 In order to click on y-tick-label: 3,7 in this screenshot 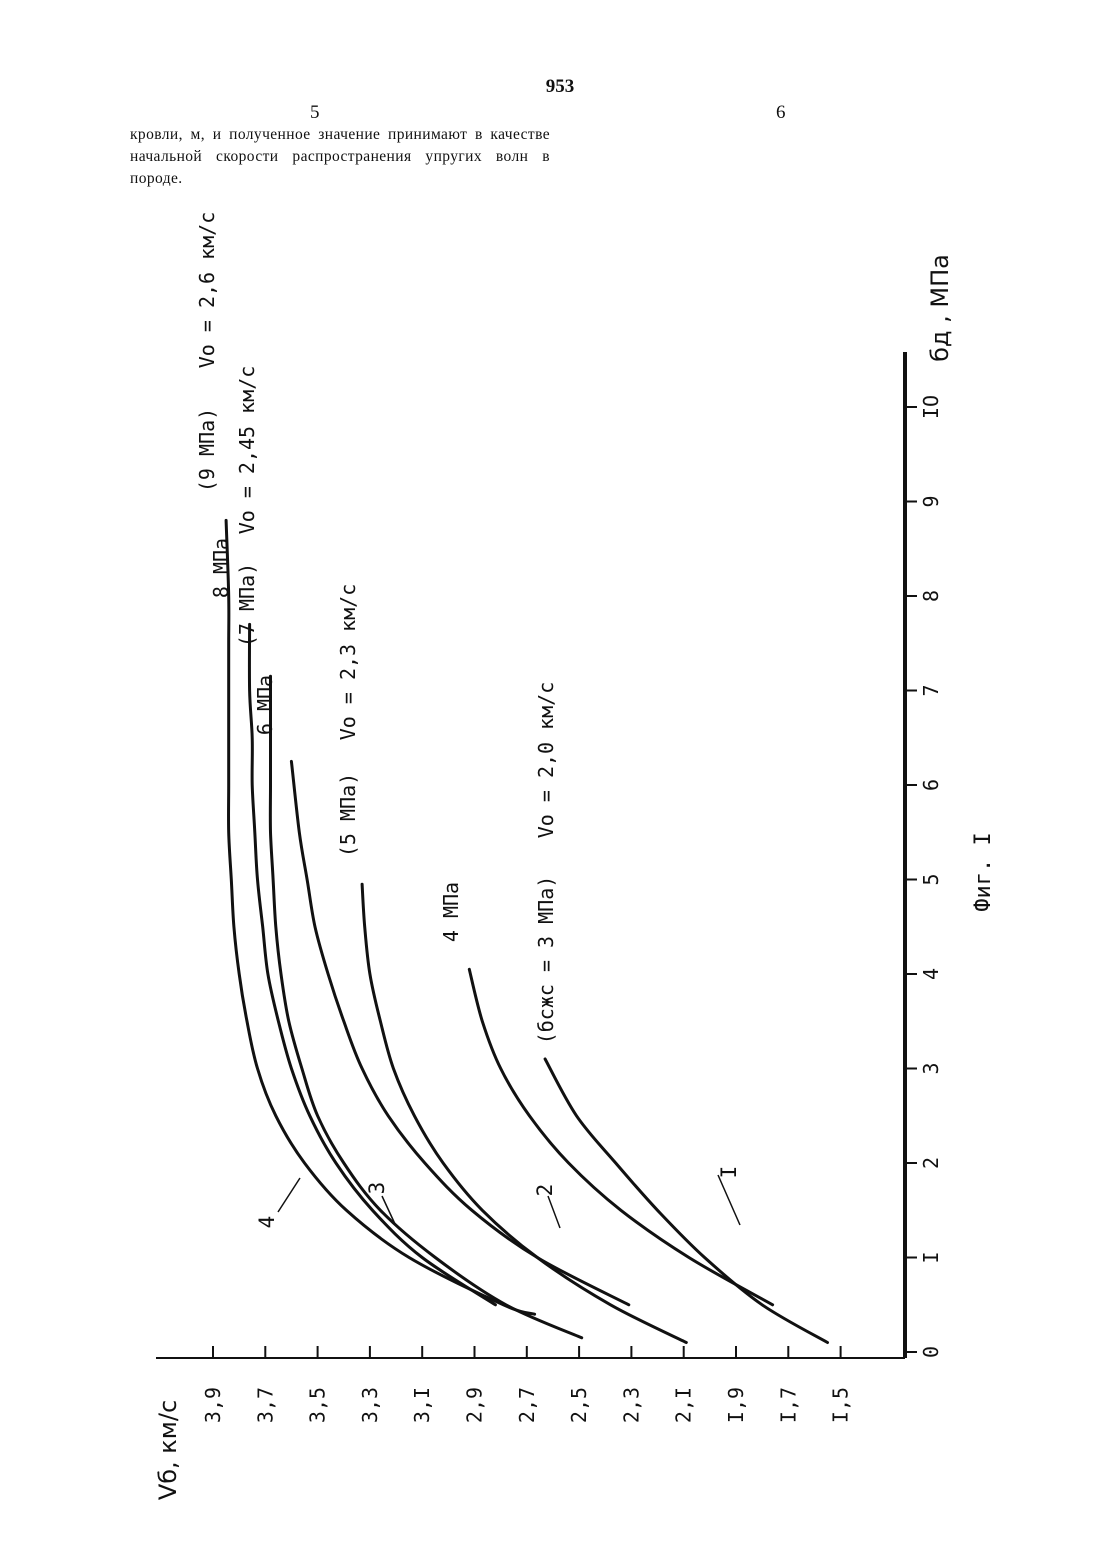, I will do `click(265, 1405)`.